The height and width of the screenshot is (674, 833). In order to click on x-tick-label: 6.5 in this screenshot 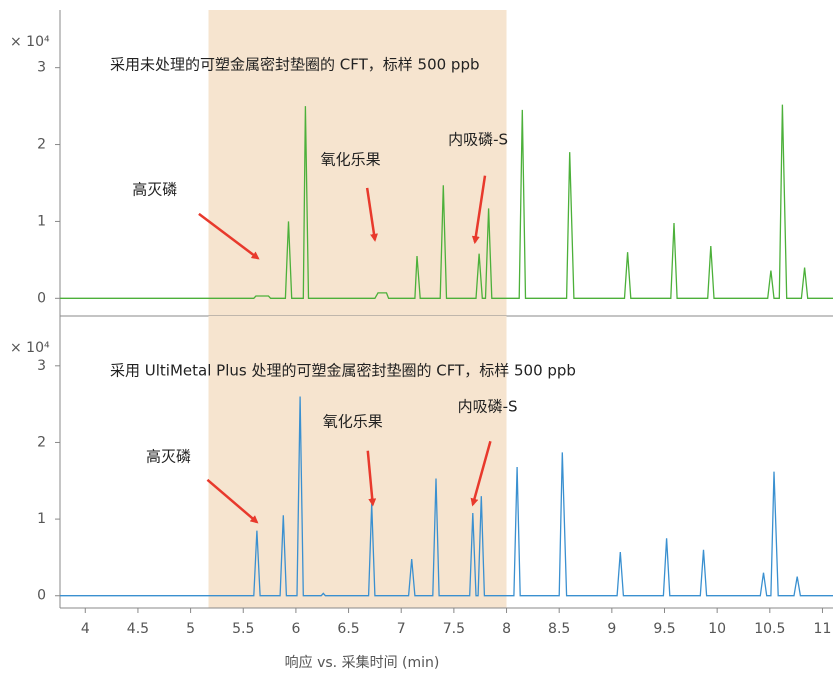, I will do `click(348, 629)`.